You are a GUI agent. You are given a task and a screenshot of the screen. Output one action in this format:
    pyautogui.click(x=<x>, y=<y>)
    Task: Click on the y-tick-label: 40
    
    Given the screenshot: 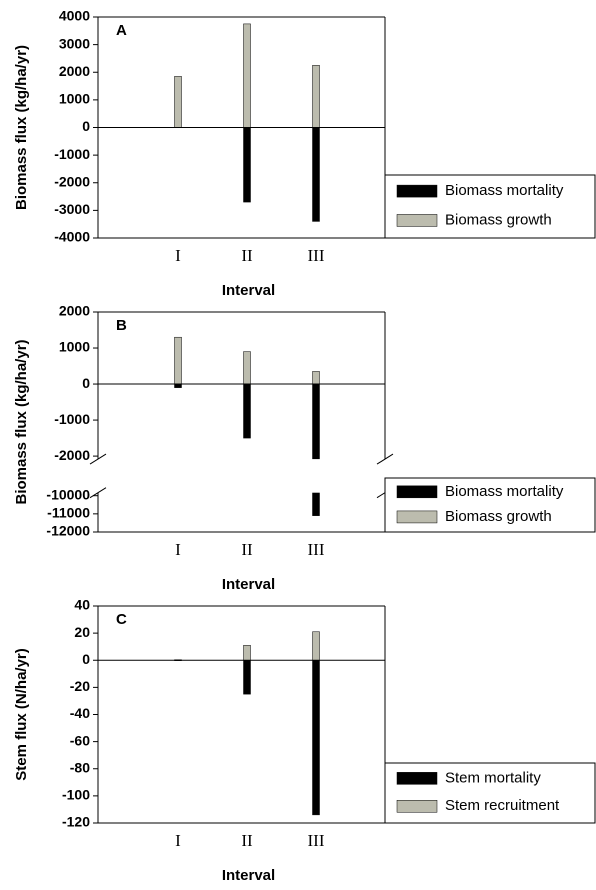 What is the action you would take?
    pyautogui.click(x=82, y=605)
    